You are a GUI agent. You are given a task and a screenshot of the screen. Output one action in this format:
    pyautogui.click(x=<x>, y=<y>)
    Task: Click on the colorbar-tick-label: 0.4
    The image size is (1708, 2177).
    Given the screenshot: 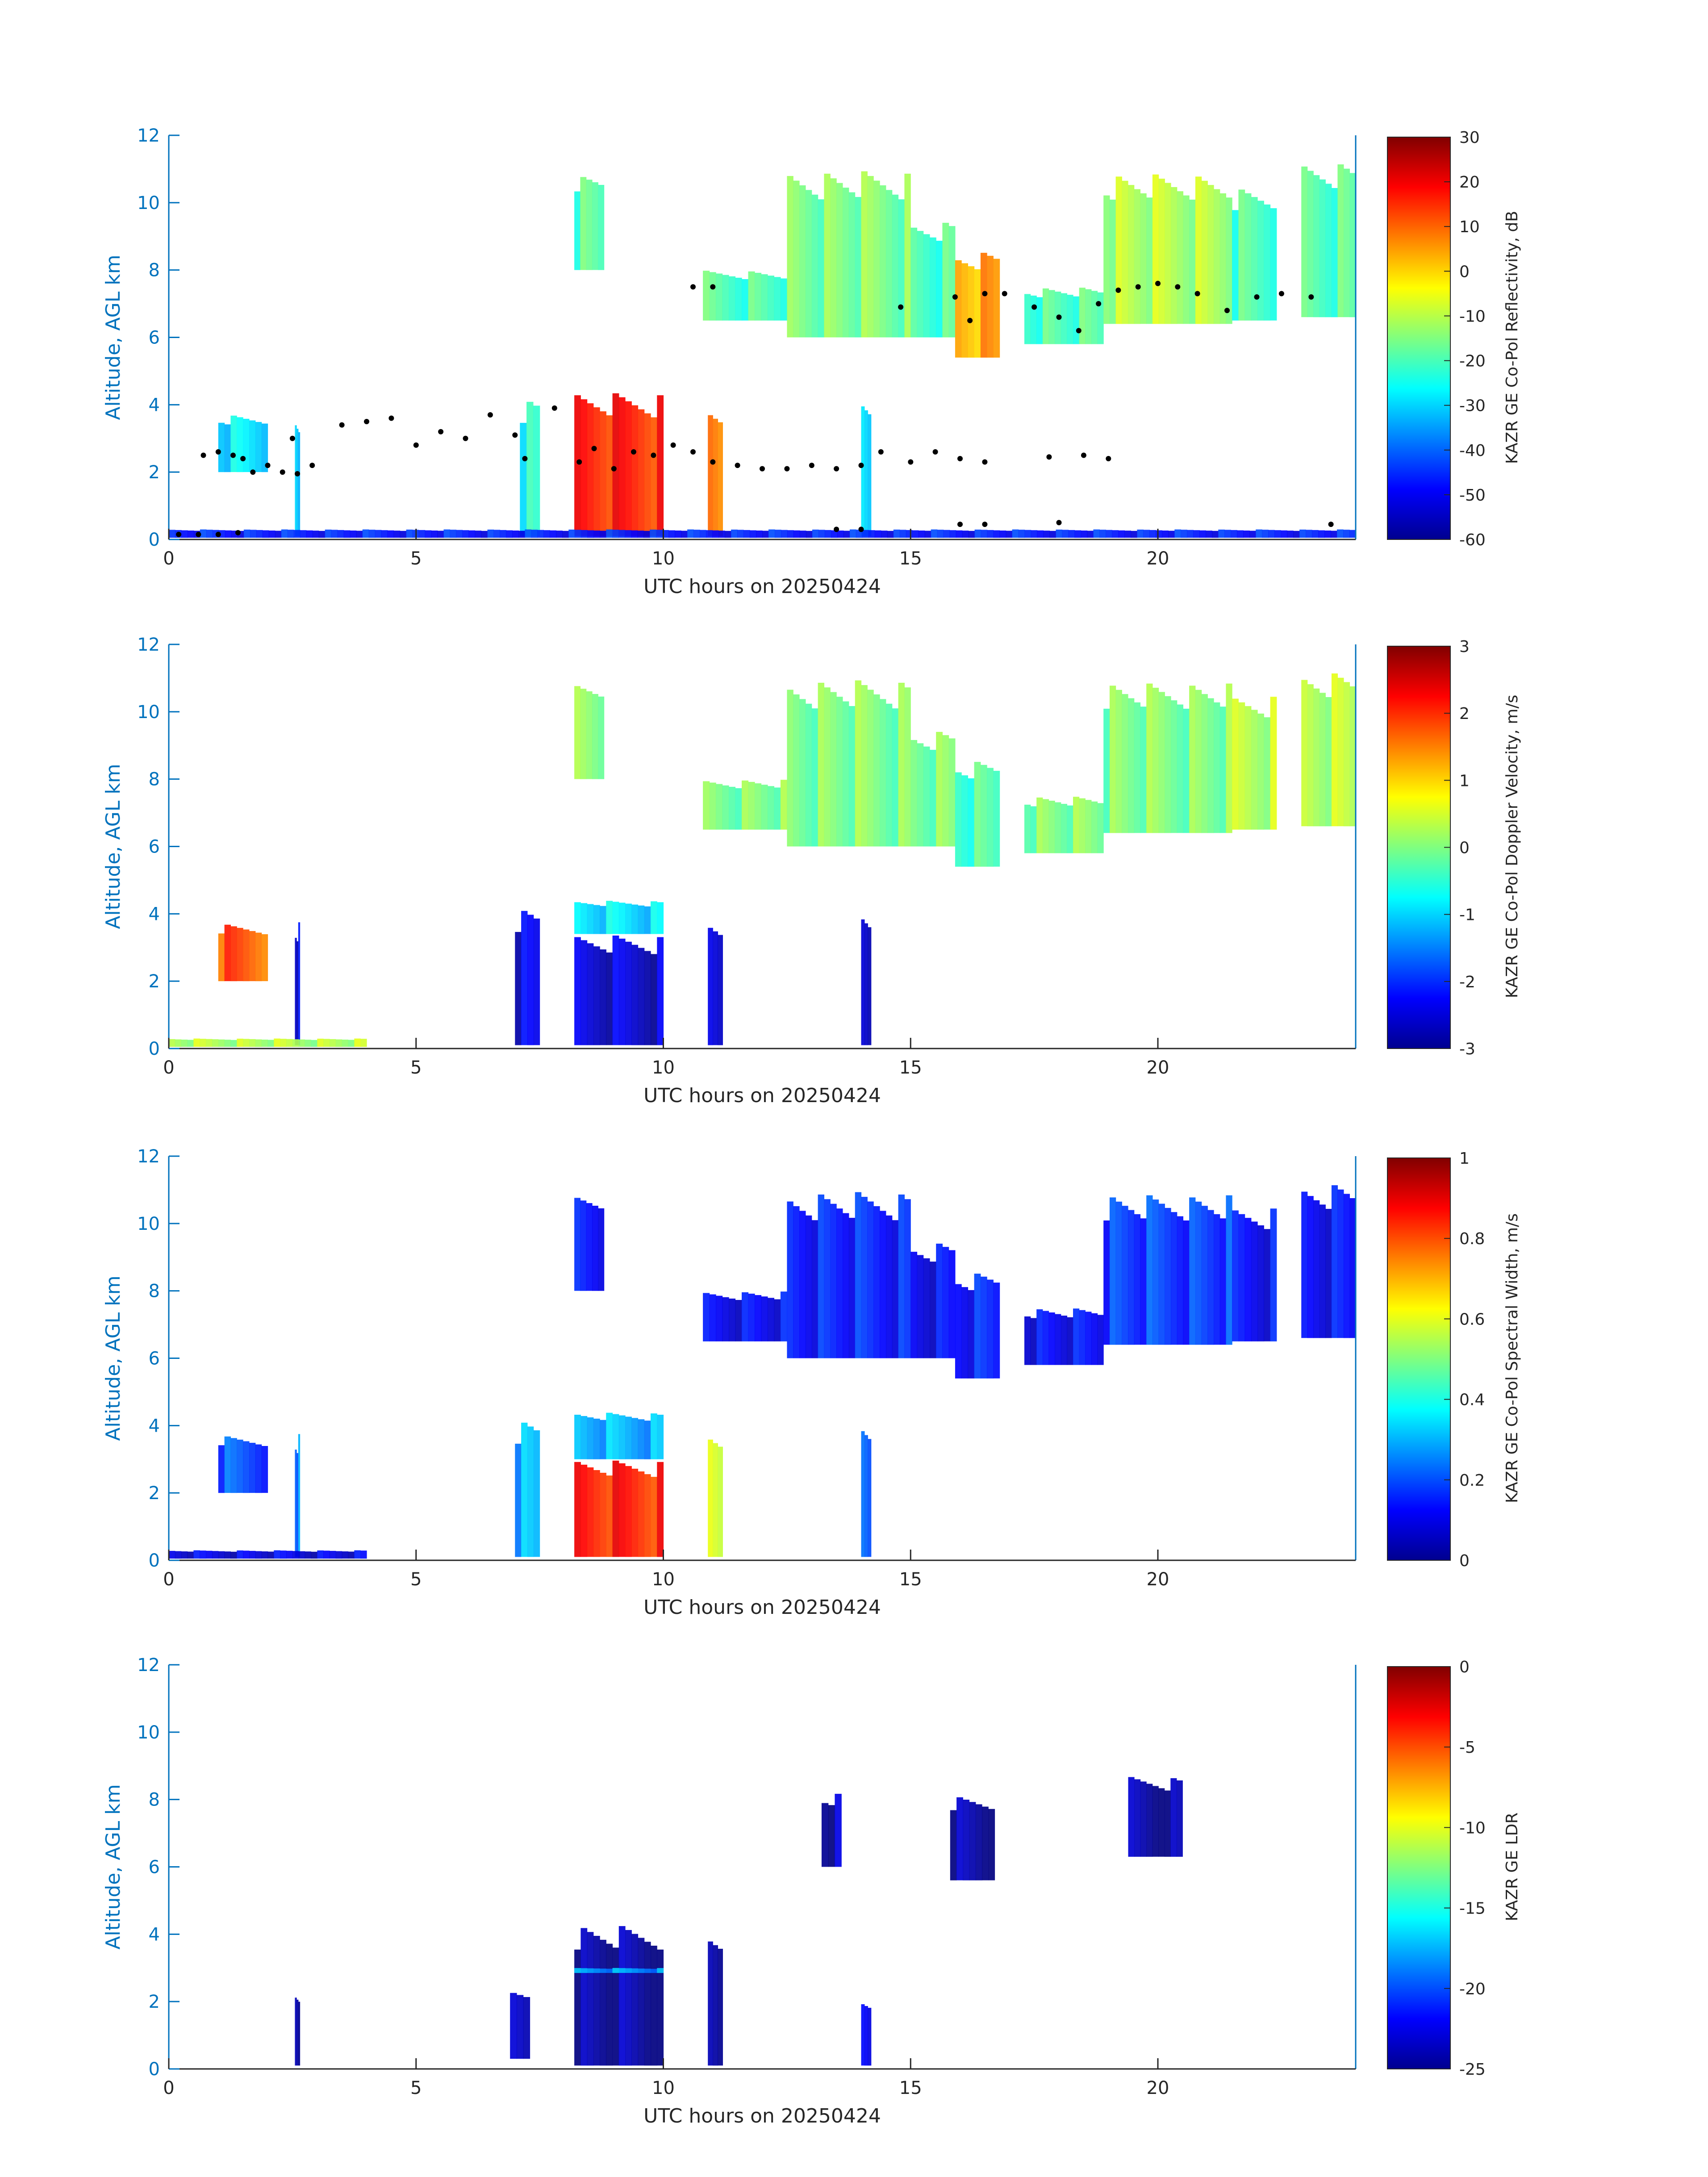 What is the action you would take?
    pyautogui.click(x=1472, y=1400)
    